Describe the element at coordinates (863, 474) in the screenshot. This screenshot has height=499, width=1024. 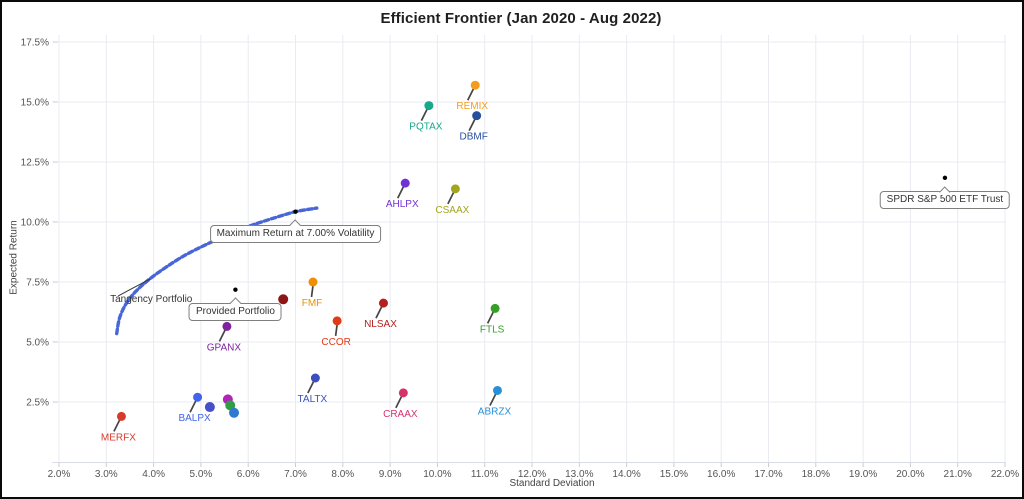
I see `x-tick-label: 19.0%` at that location.